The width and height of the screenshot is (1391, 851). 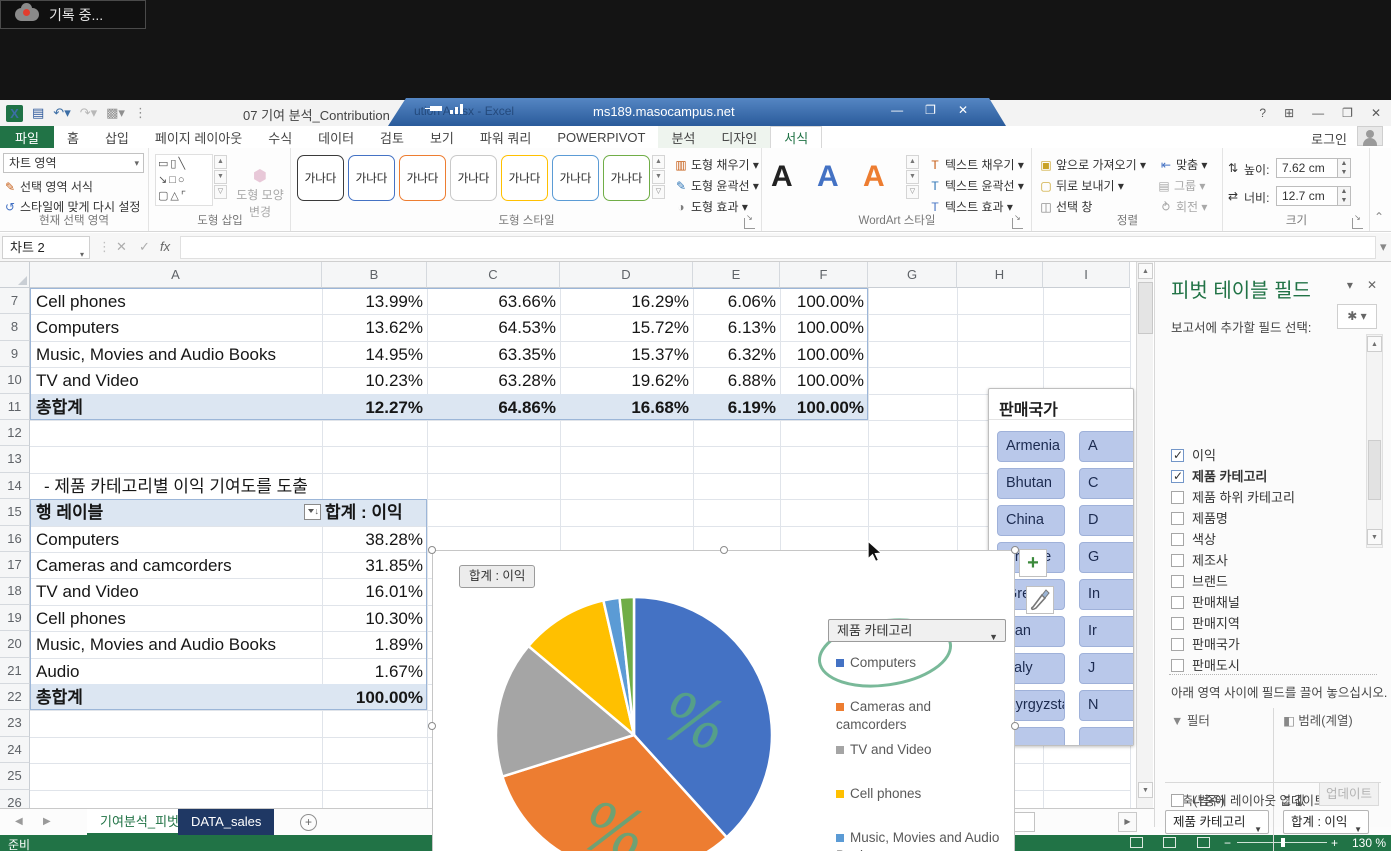 What do you see at coordinates (176, 275) in the screenshot?
I see `column-header-A: A` at bounding box center [176, 275].